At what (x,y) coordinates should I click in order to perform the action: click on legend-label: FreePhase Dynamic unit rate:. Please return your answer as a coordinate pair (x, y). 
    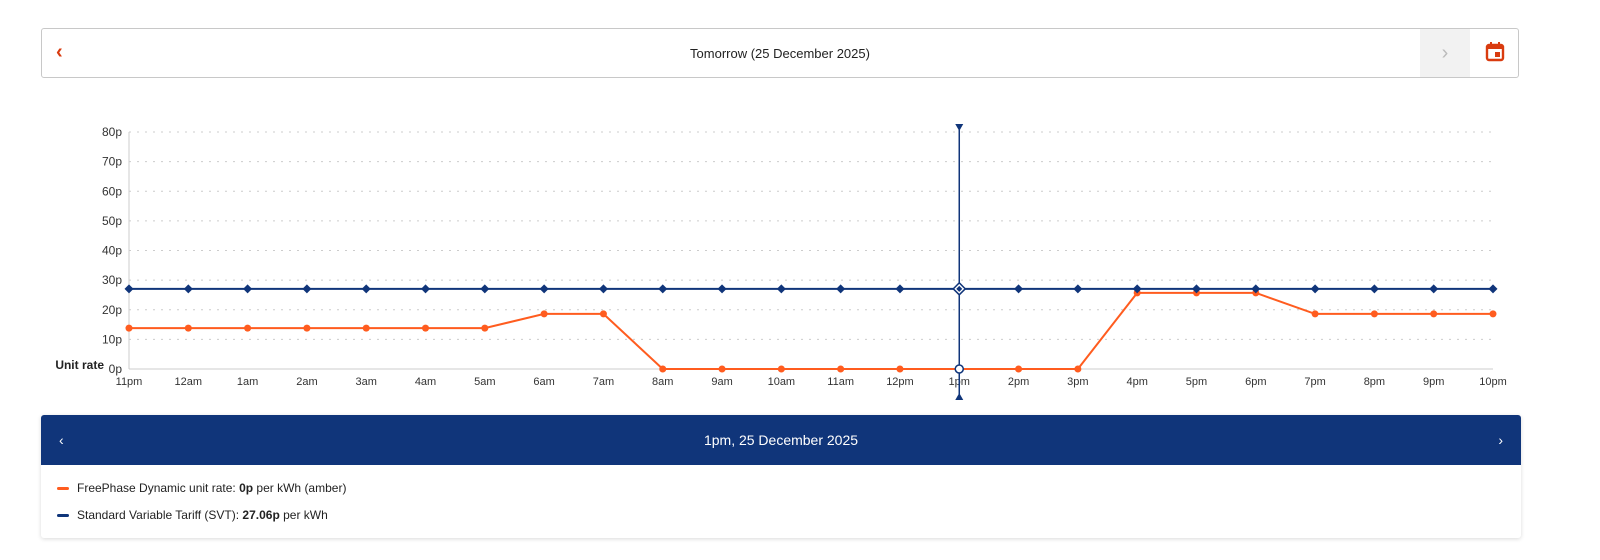
    Looking at the image, I should click on (158, 488).